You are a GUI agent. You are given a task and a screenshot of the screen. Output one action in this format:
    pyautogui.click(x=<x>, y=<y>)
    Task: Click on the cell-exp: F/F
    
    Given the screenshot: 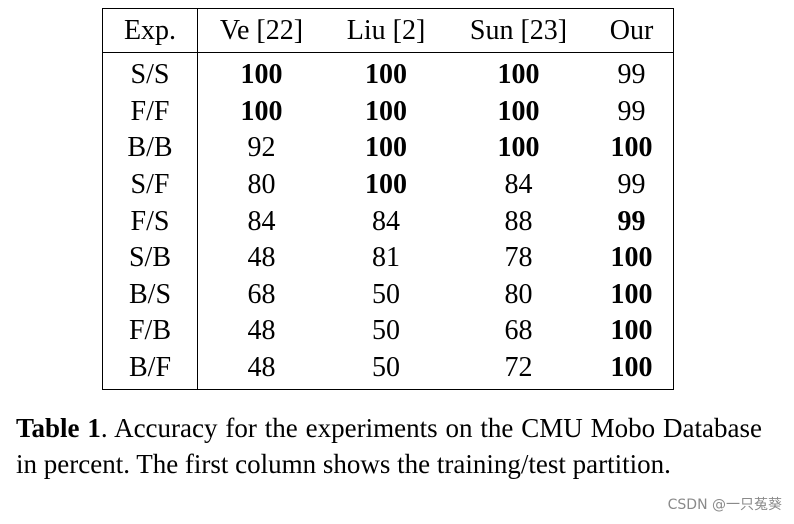 What is the action you would take?
    pyautogui.click(x=150, y=112)
    